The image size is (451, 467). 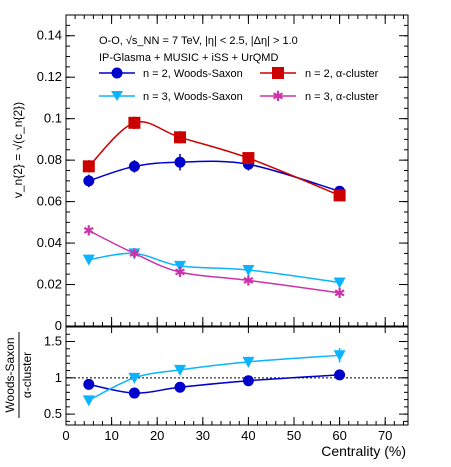 What do you see at coordinates (278, 96) in the screenshot?
I see `legend-marker-star-icon: ✱` at bounding box center [278, 96].